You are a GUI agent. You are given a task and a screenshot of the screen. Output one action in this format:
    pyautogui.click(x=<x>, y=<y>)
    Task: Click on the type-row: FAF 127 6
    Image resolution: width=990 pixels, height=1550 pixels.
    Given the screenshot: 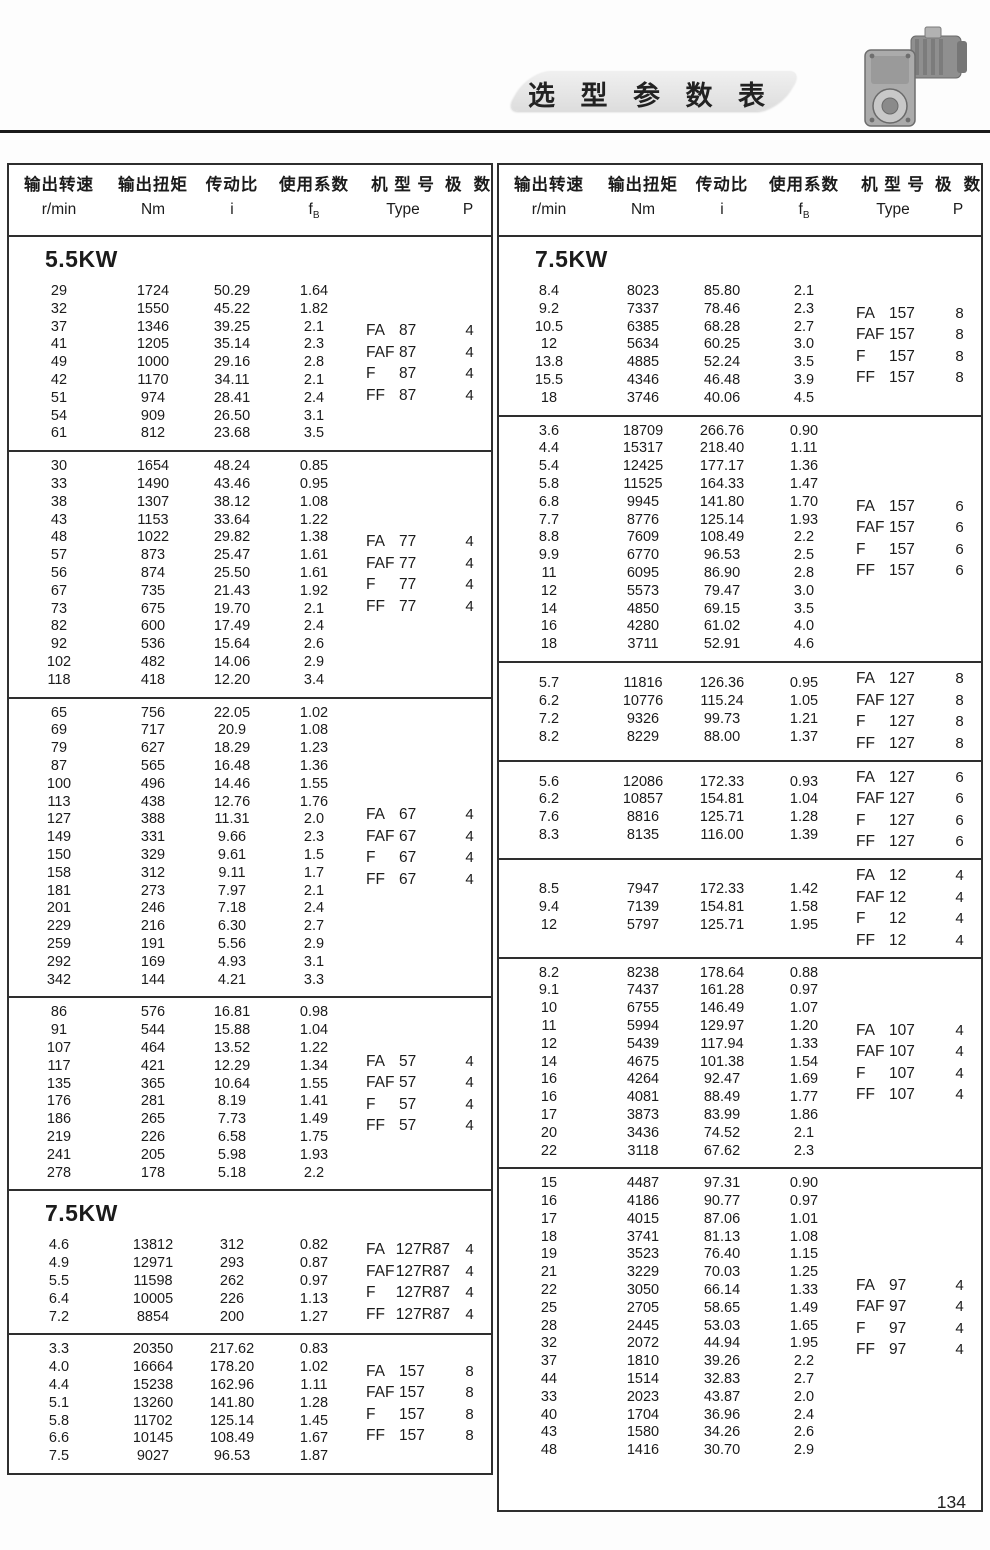 What is the action you would take?
    pyautogui.click(x=915, y=798)
    